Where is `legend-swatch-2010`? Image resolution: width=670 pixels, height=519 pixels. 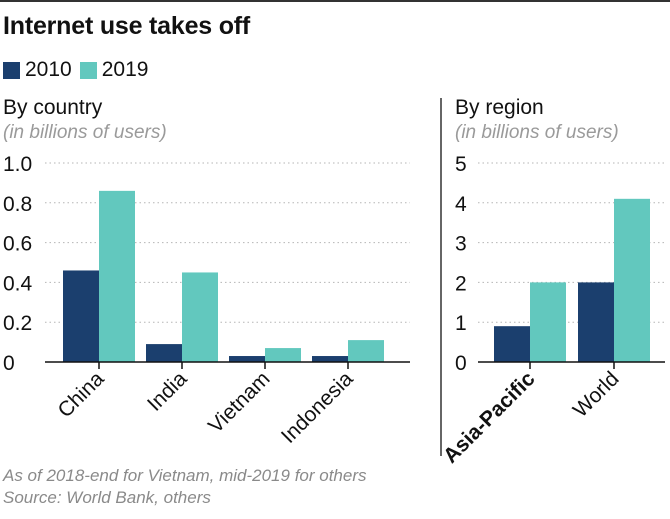
legend-swatch-2010 is located at coordinates (11, 70).